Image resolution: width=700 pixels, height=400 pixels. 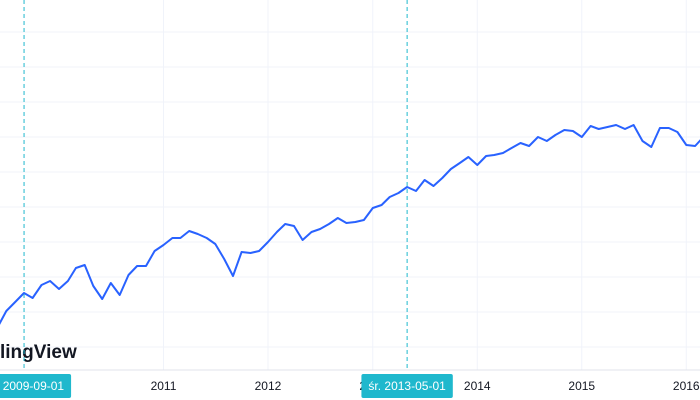 I want to click on x-tick-label: 2014, so click(x=477, y=386).